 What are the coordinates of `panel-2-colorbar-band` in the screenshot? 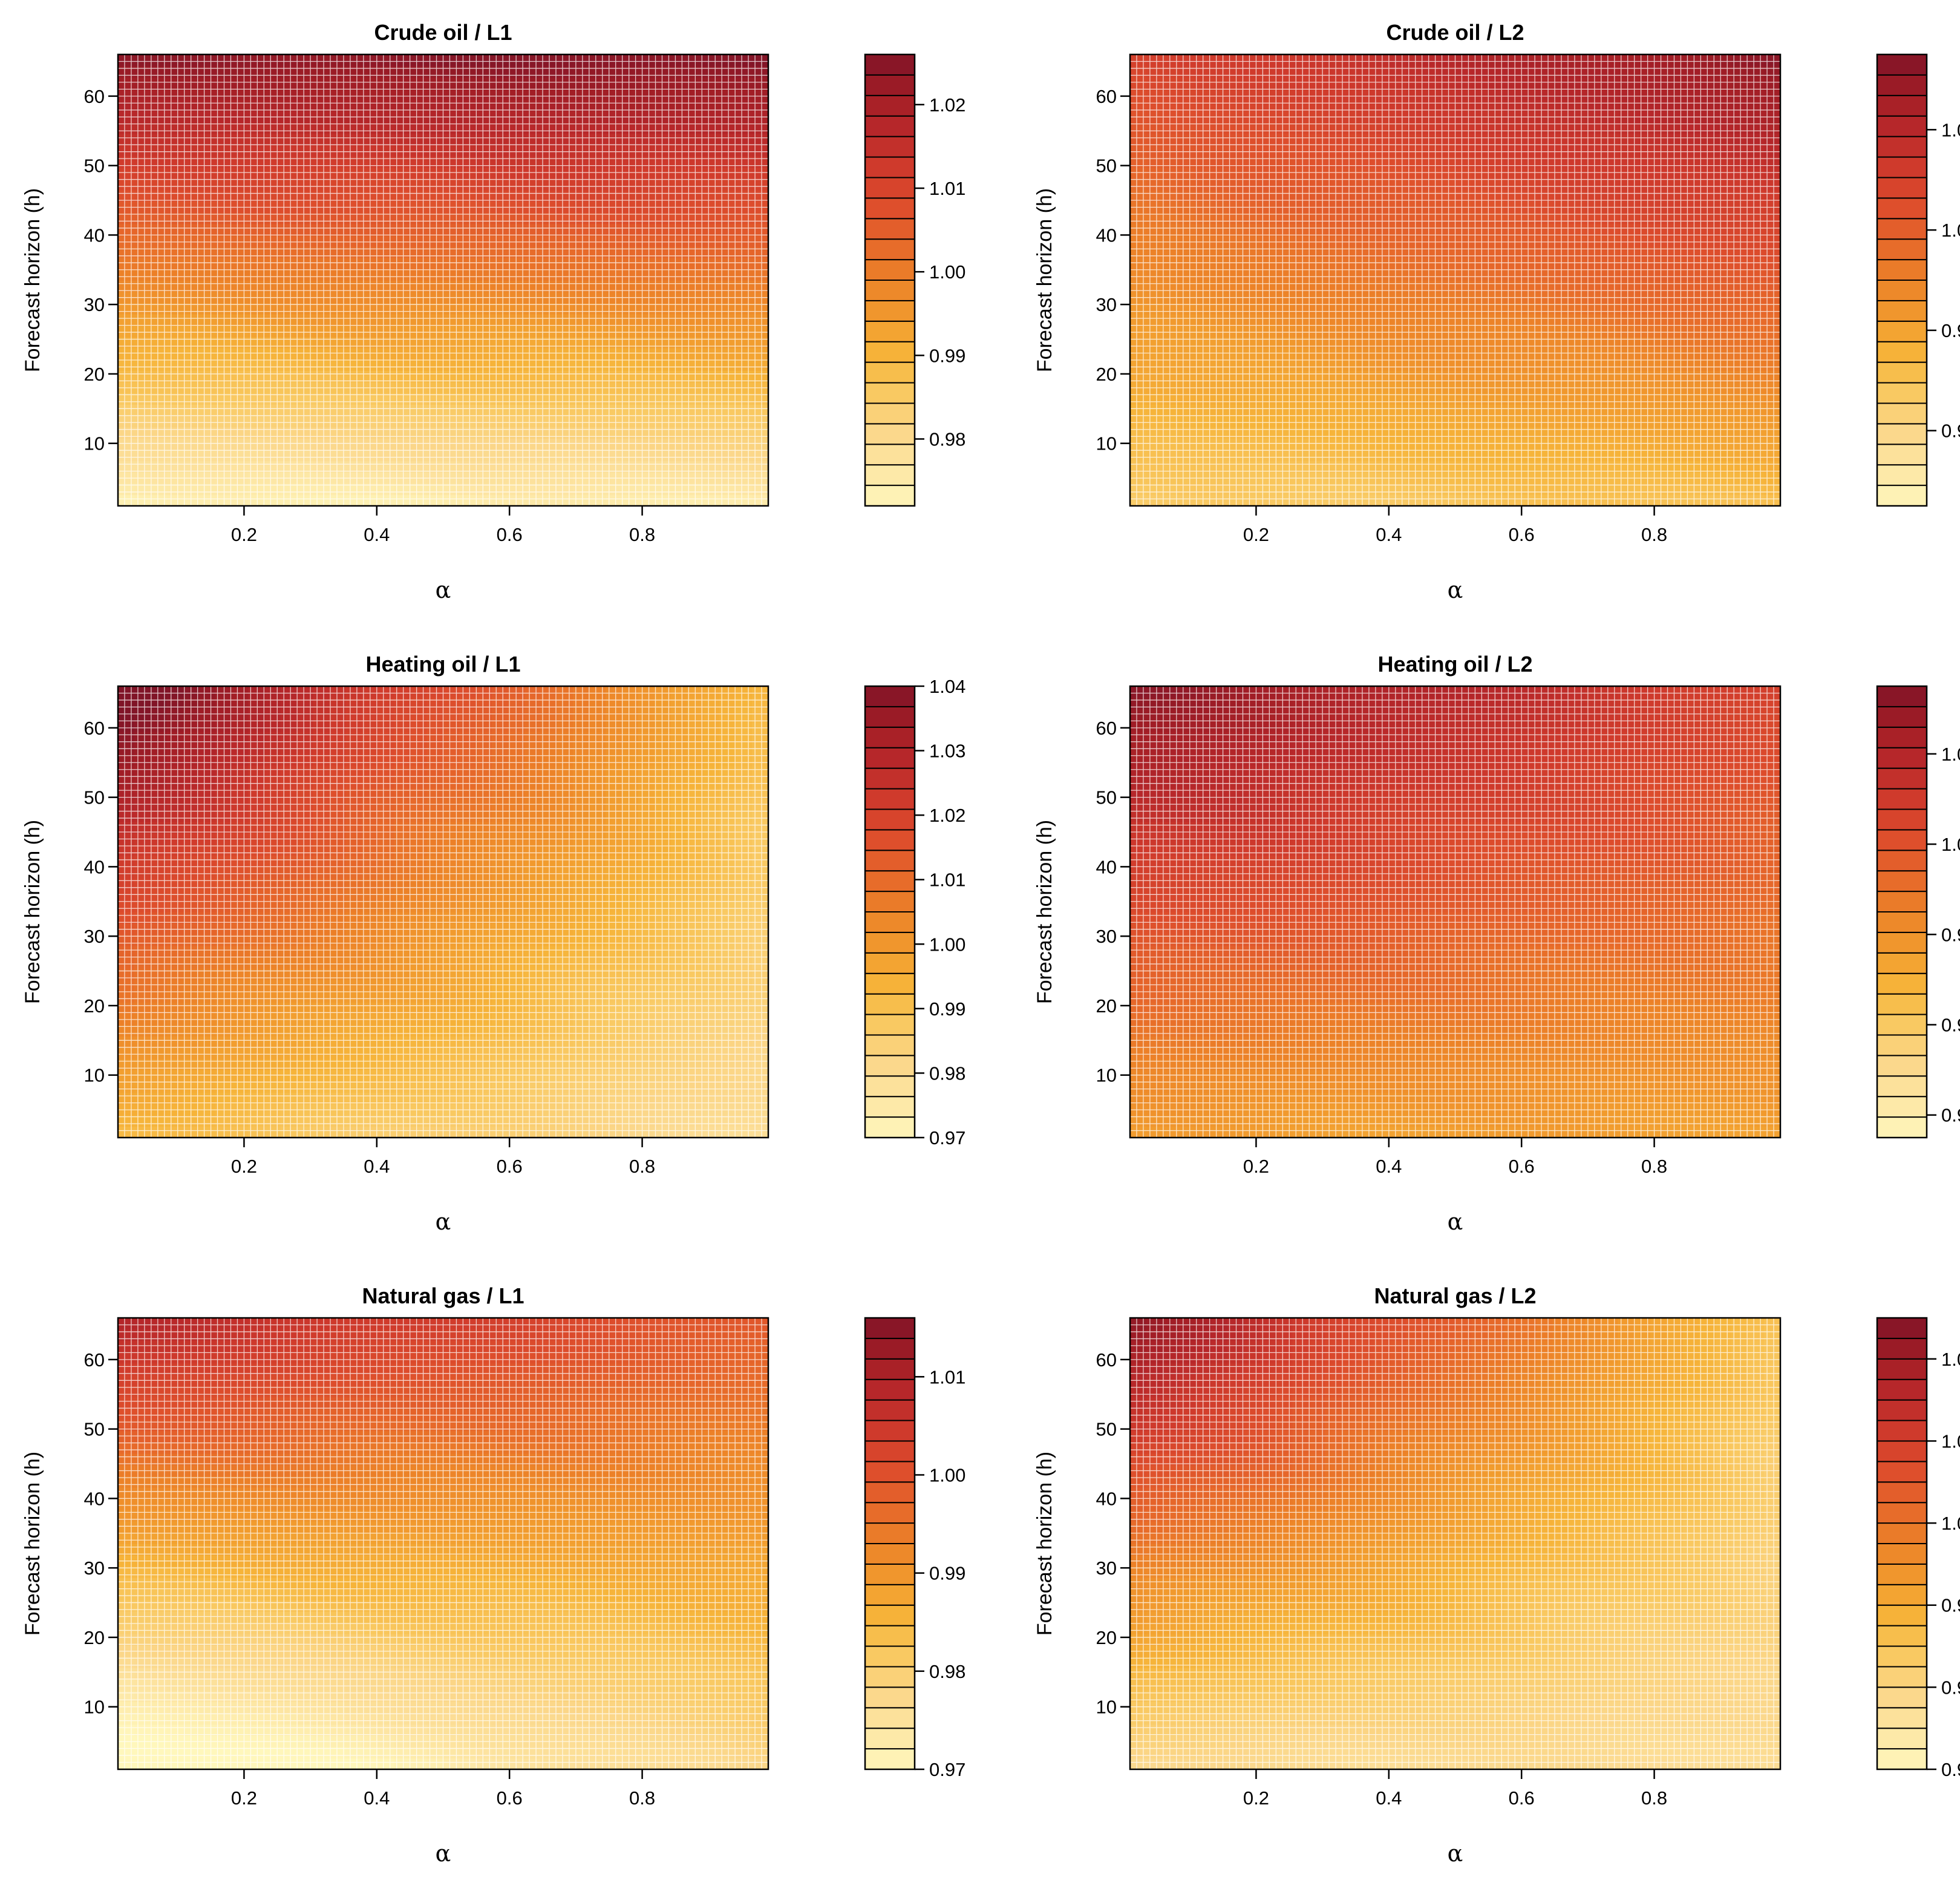 It's located at (1902, 475).